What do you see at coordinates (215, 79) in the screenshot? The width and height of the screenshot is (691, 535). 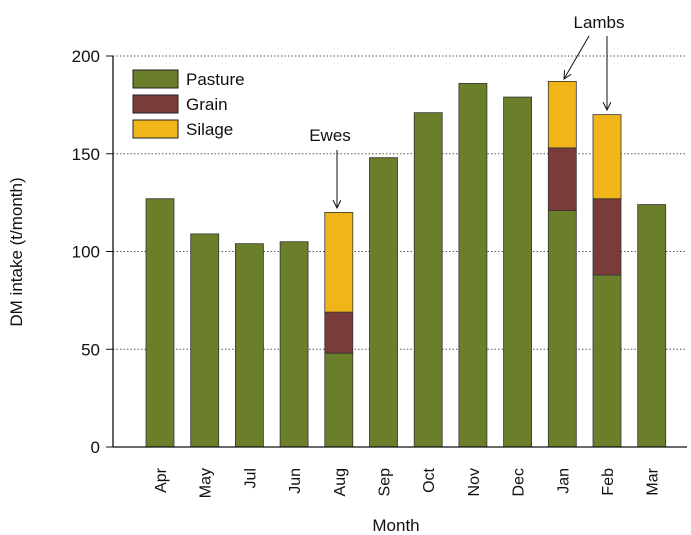 I see `legend-label: Pasture` at bounding box center [215, 79].